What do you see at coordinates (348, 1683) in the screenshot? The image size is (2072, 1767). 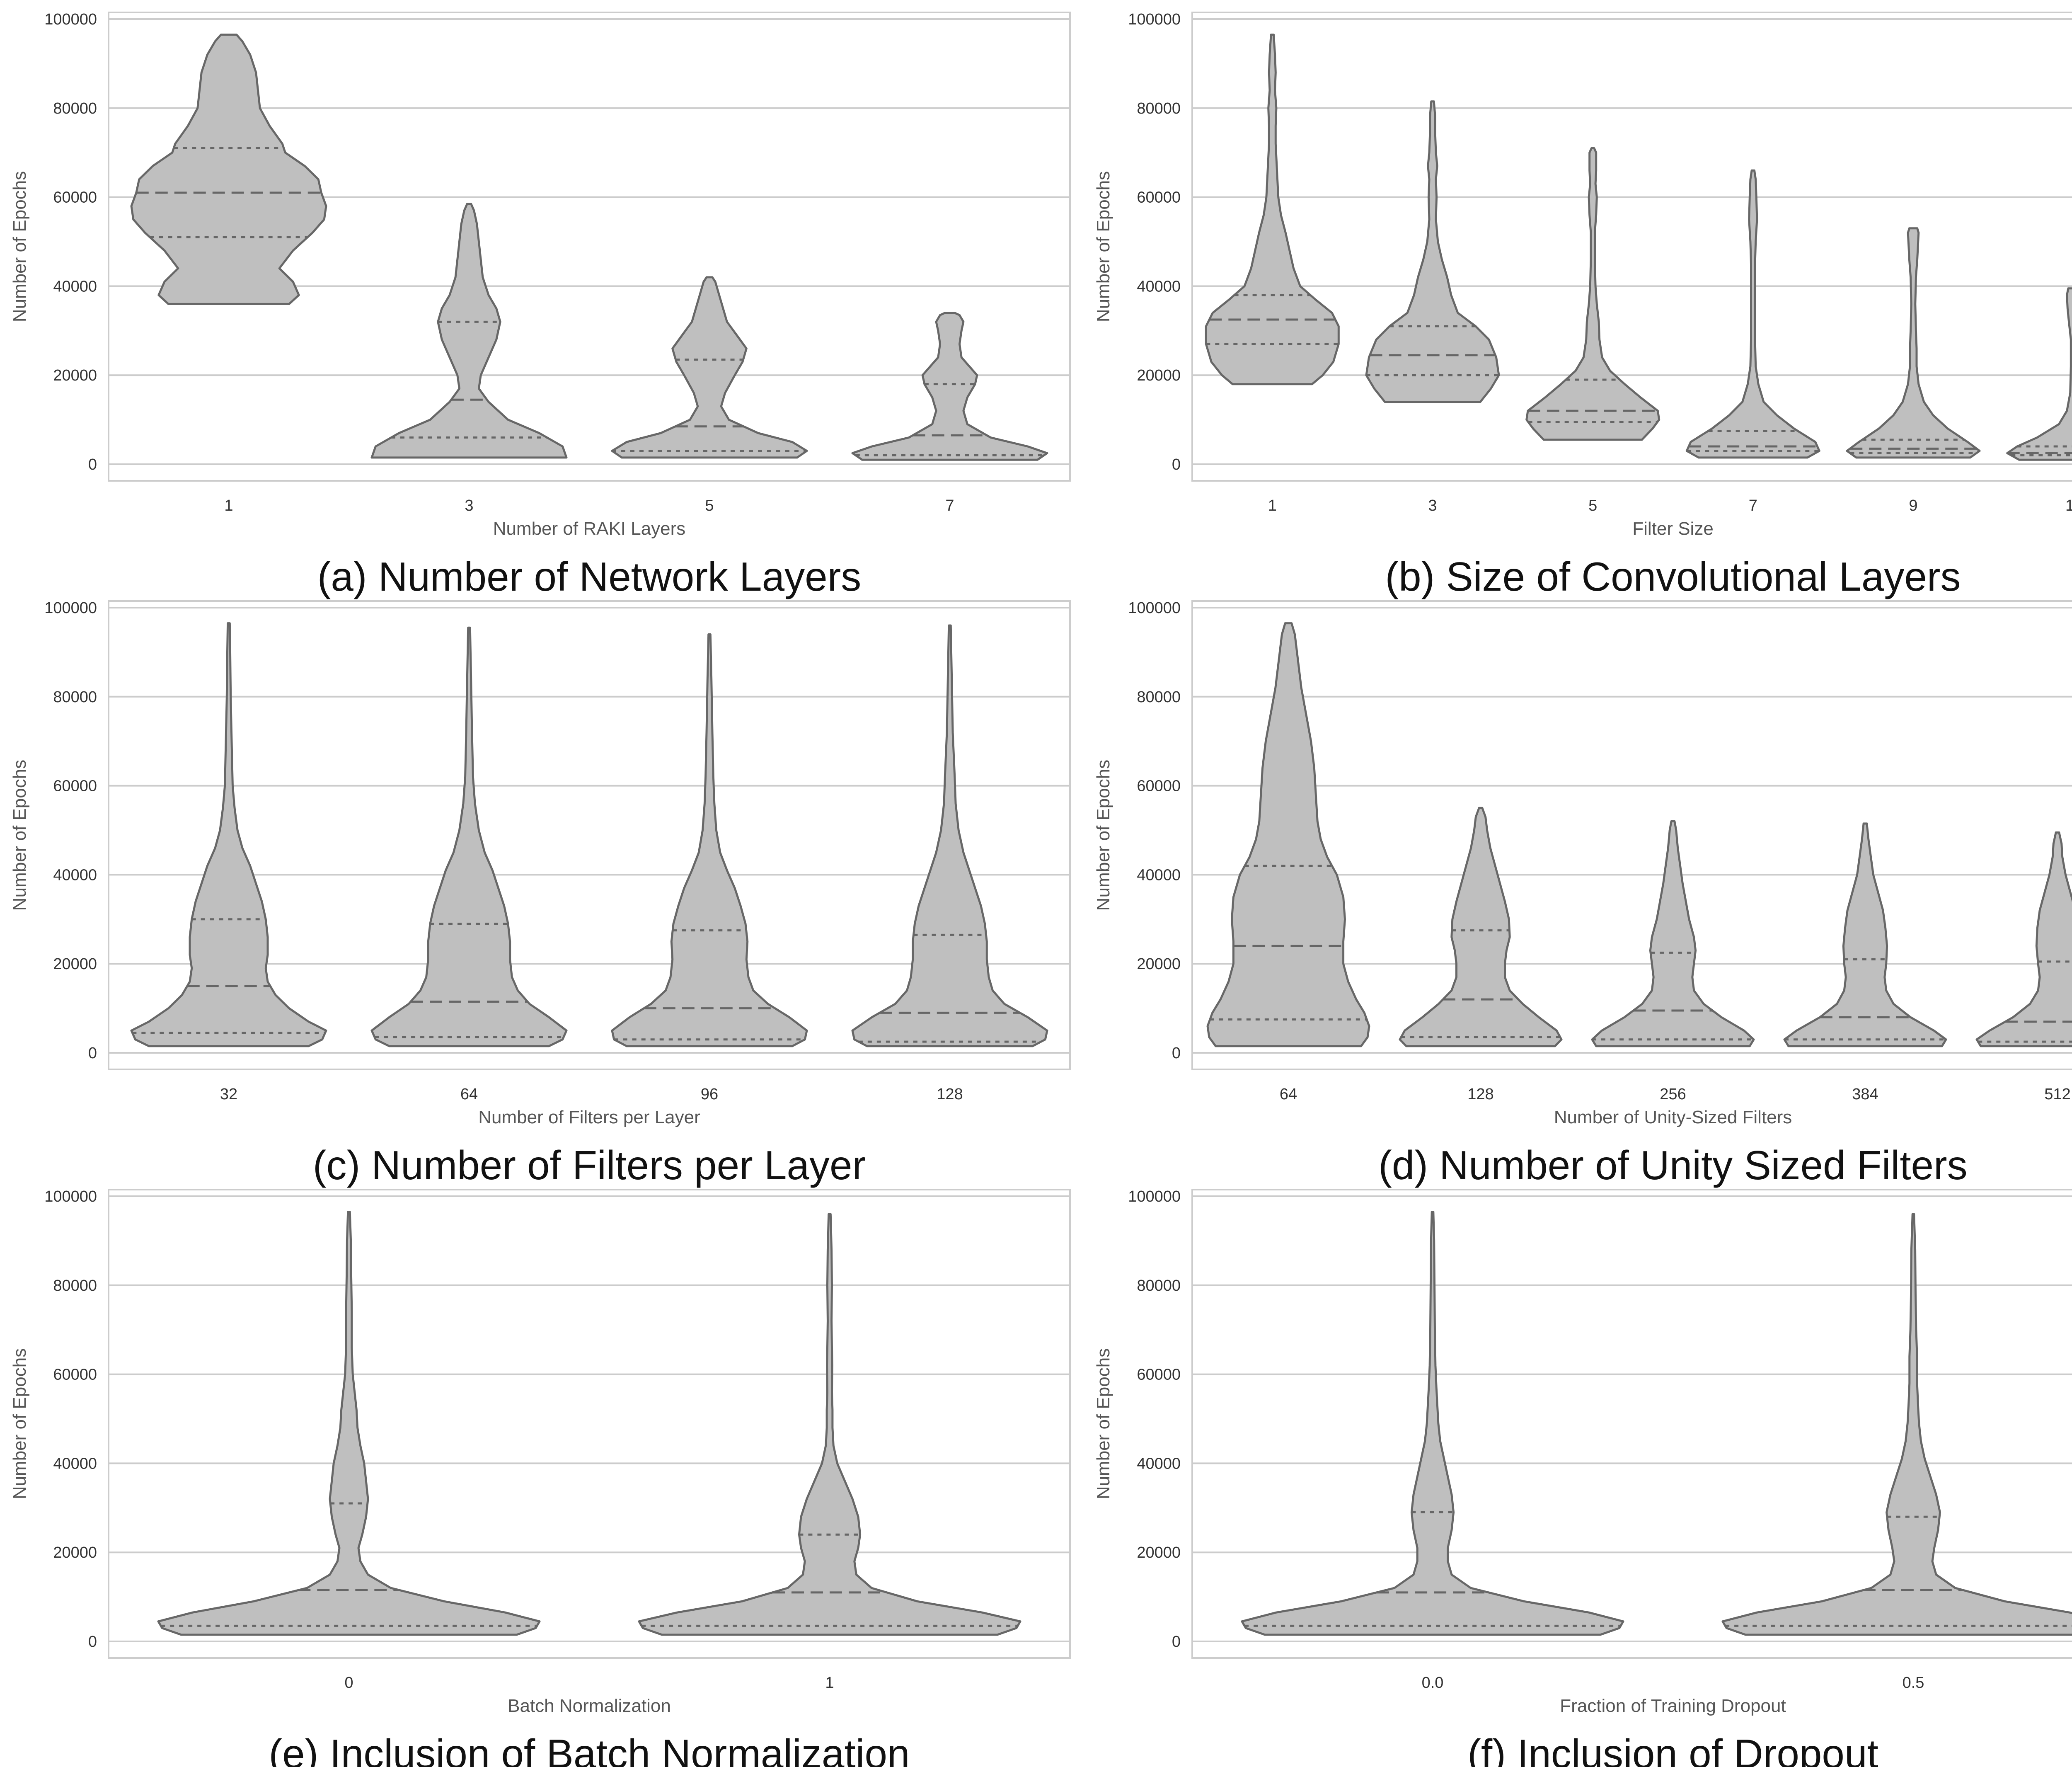 I see `x-tick-label: 0` at bounding box center [348, 1683].